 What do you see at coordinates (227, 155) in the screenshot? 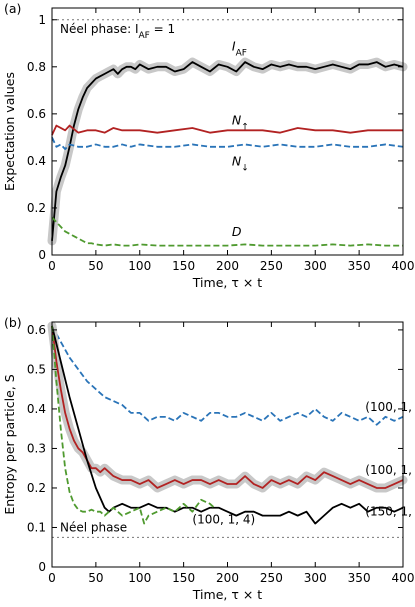
I see `series-2: N↓` at bounding box center [227, 155].